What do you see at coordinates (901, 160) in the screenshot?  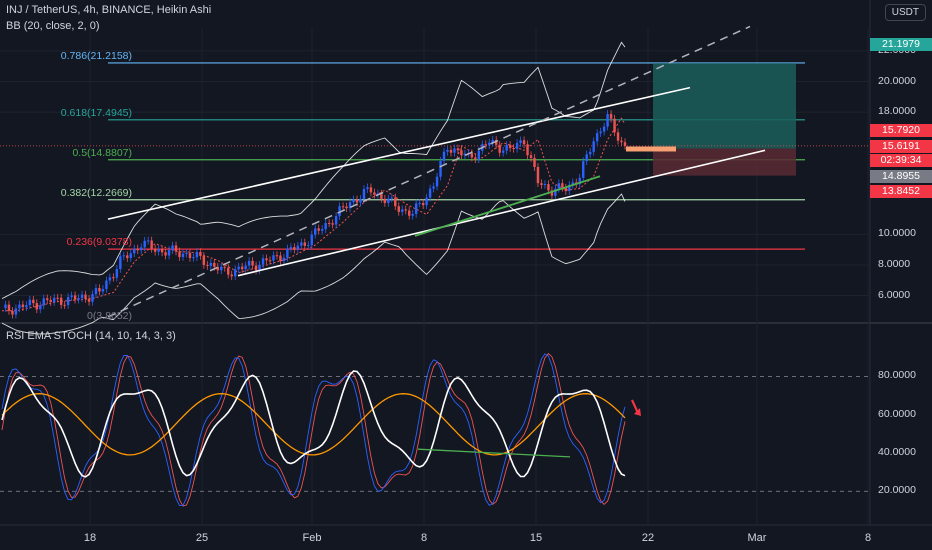 I see `price-tag-3: 02:39:34` at bounding box center [901, 160].